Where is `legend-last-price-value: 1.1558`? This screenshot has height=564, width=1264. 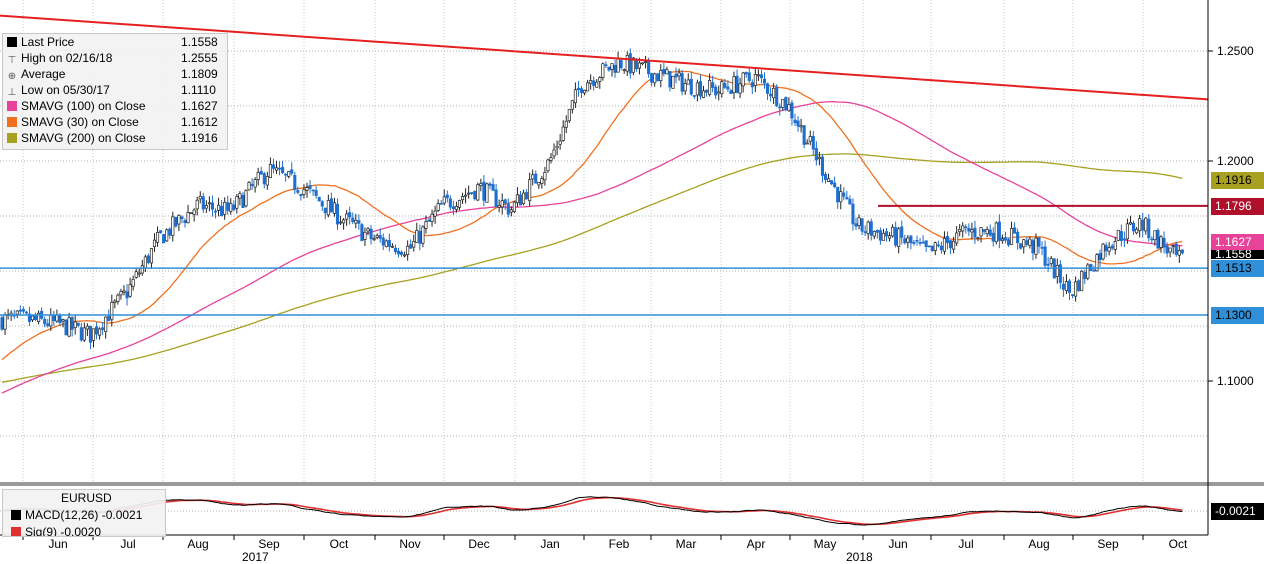
legend-last-price-value: 1.1558 is located at coordinates (199, 42).